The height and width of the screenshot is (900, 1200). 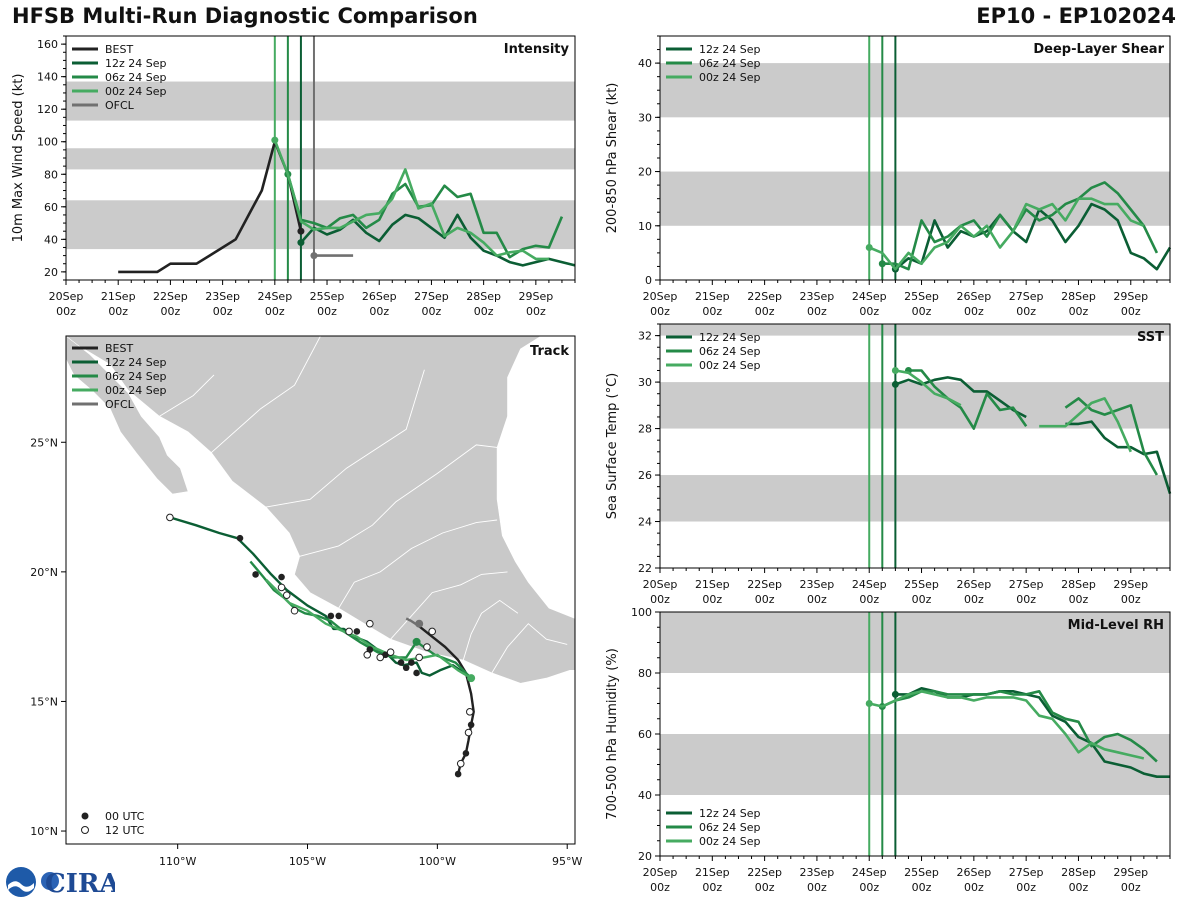 I want to click on intensity-frame, so click(x=320, y=158).